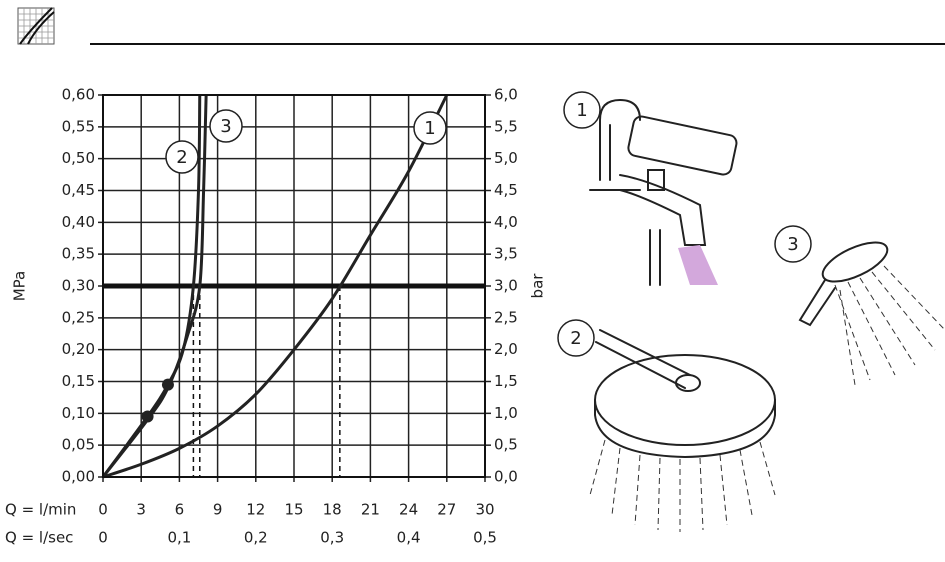 This screenshot has height=562, width=945. What do you see at coordinates (78, 222) in the screenshot?
I see `y-tick-label: 0,40` at bounding box center [78, 222].